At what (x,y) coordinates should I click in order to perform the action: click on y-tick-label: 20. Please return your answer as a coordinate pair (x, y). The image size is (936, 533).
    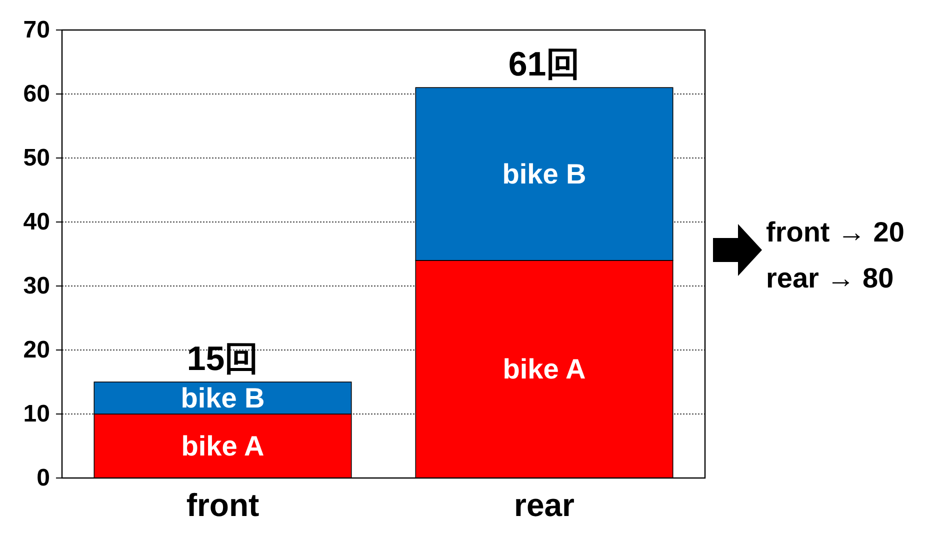
    Looking at the image, I should click on (36, 350).